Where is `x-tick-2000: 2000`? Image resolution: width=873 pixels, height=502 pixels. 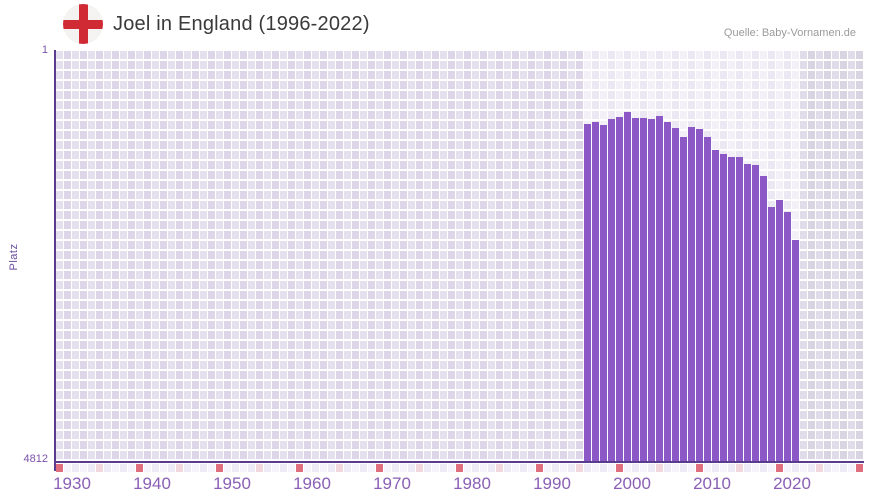
x-tick-2000: 2000 is located at coordinates (632, 483).